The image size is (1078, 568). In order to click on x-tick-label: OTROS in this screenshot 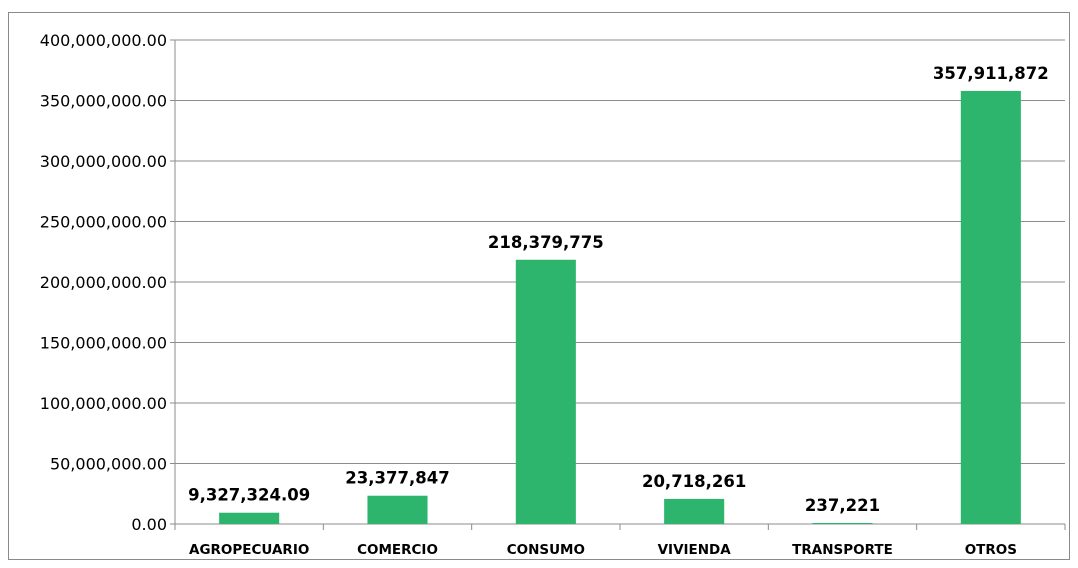, I will do `click(991, 550)`.